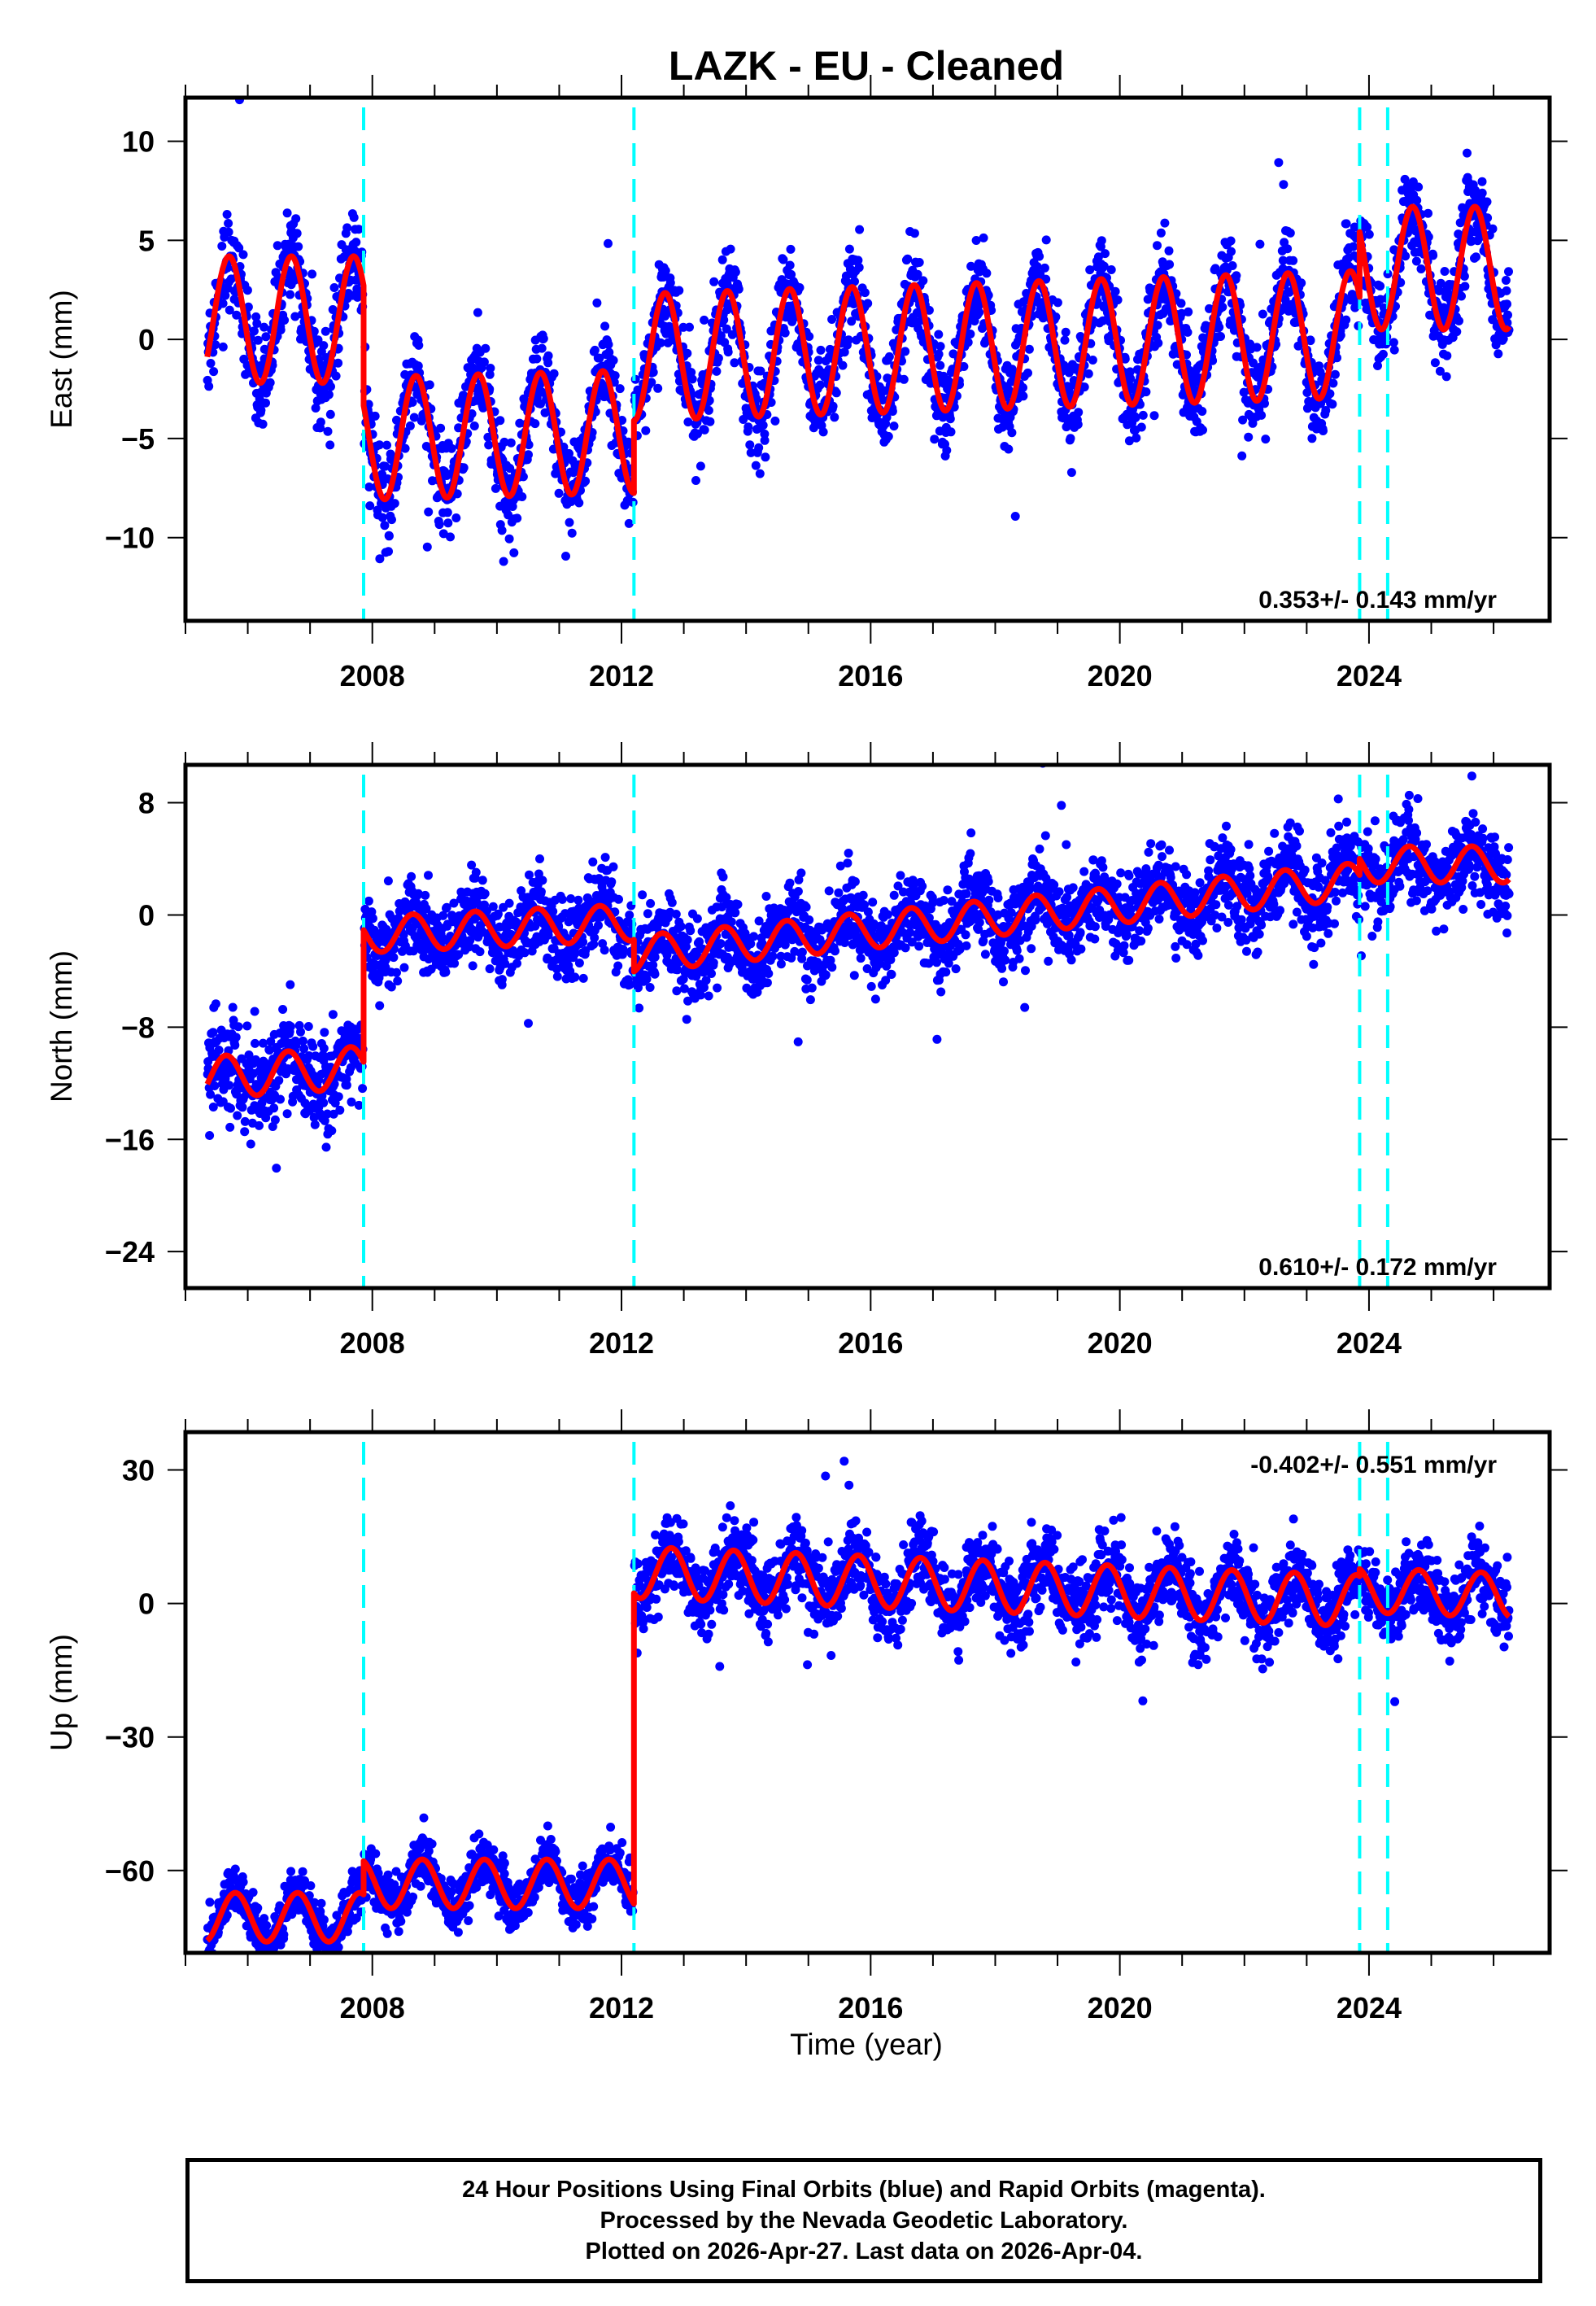 The width and height of the screenshot is (1596, 2306). Describe the element at coordinates (1369, 675) in the screenshot. I see `x-tick-label: 2024` at that location.